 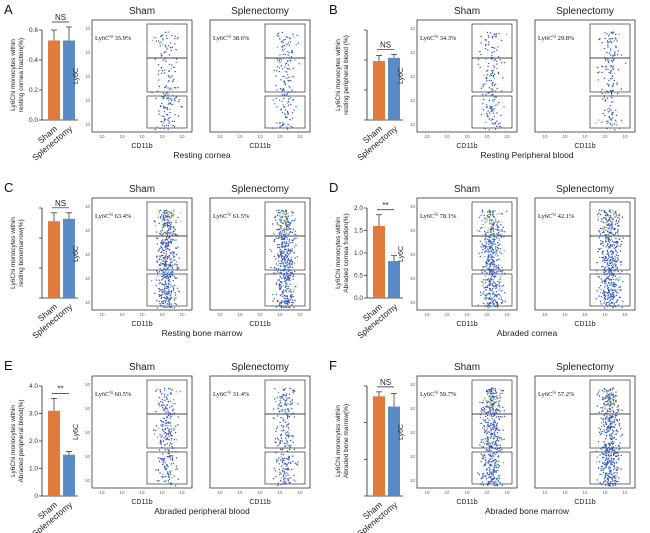 I want to click on y-tick-label: 0.4, so click(x=33, y=60).